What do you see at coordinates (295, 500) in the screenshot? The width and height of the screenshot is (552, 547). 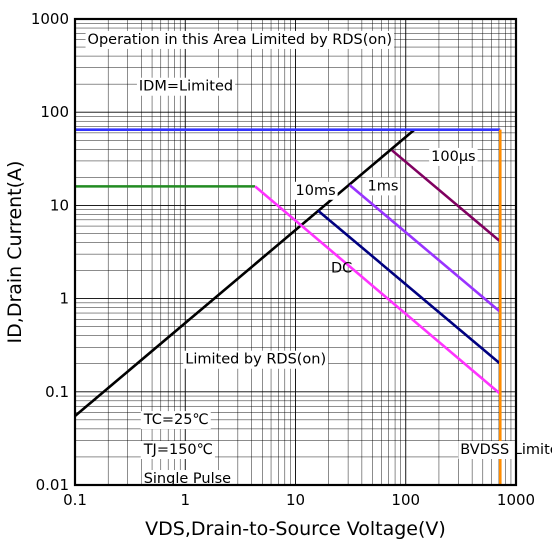 I see `x-tick-label: 10` at bounding box center [295, 500].